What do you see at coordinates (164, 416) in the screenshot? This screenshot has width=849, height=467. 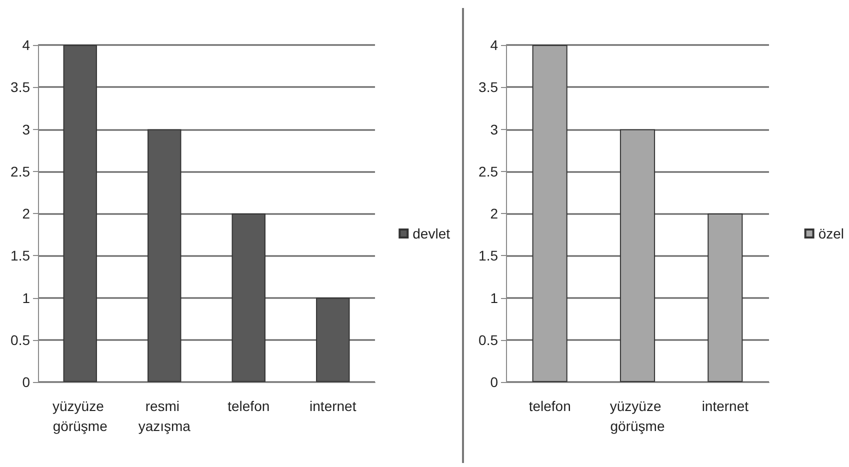 I see `x-tick-label: resmi yazışma` at bounding box center [164, 416].